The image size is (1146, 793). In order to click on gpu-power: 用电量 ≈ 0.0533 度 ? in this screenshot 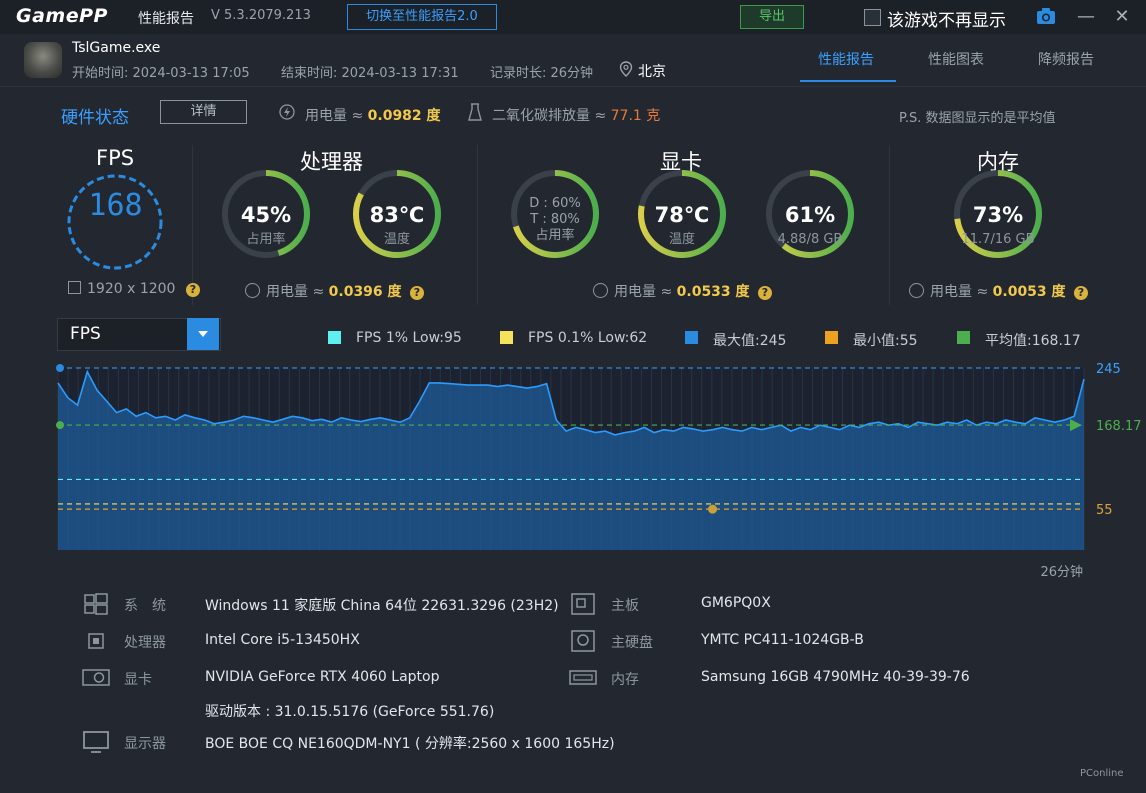, I will do `click(682, 291)`.